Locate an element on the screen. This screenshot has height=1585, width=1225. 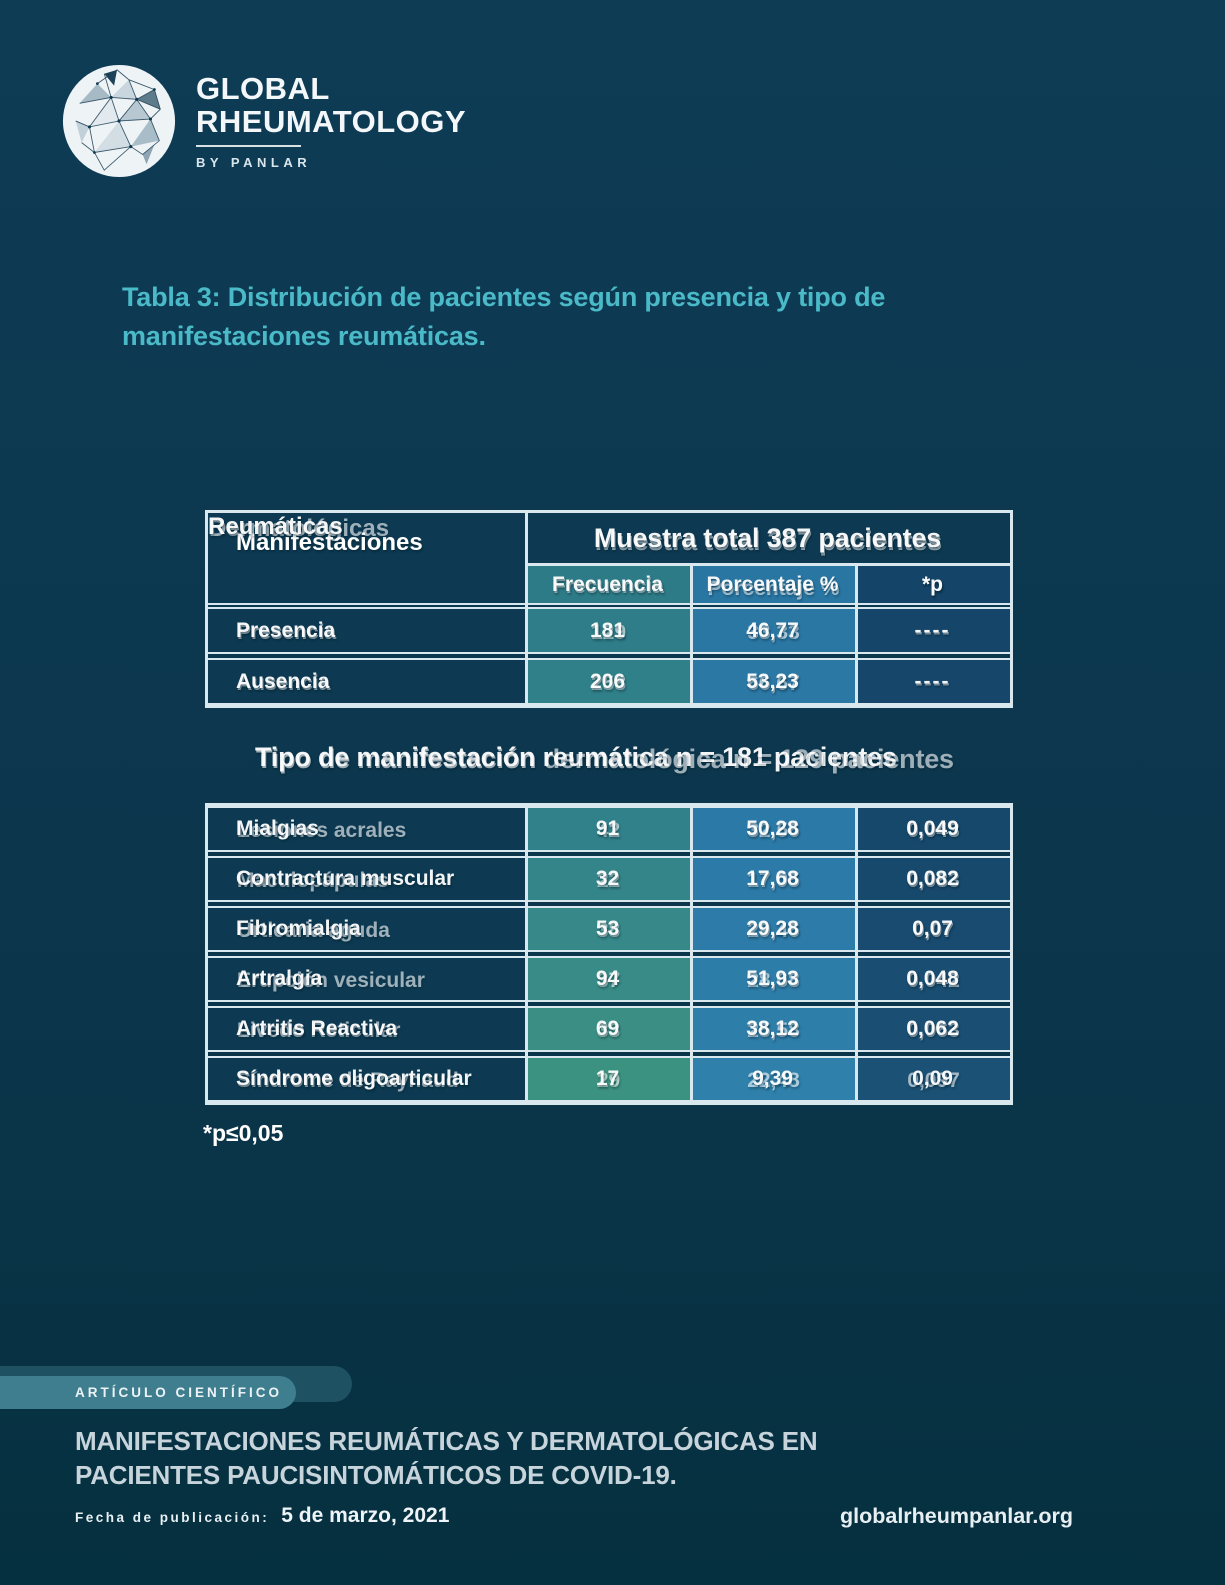
column-header-p: *p *p is located at coordinates (932, 585).